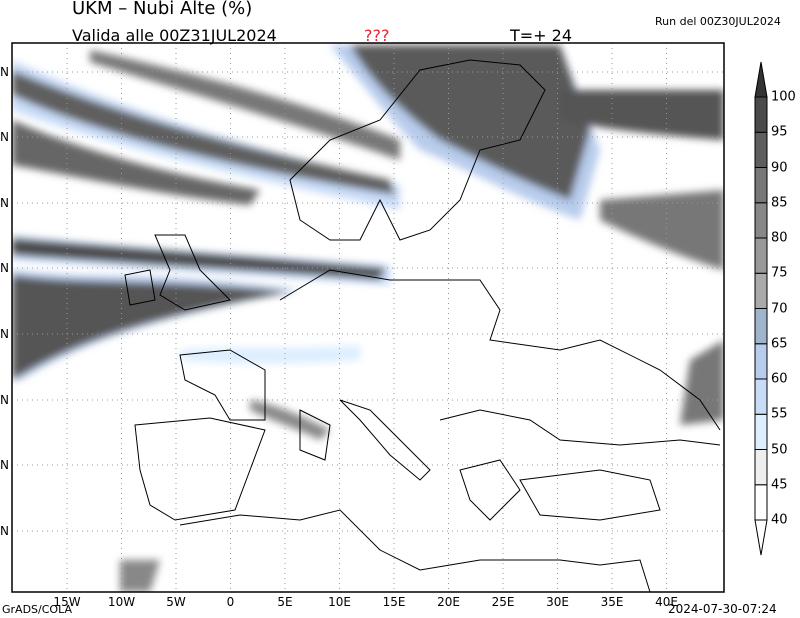  Describe the element at coordinates (779, 167) in the screenshot. I see `colorbar-label: 90` at that location.